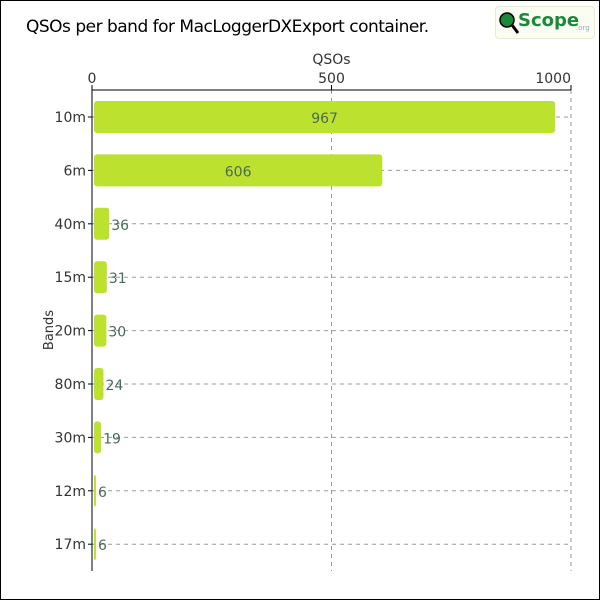 The image size is (600, 600). What do you see at coordinates (331, 60) in the screenshot?
I see `x-axis-label: QSOs` at bounding box center [331, 60].